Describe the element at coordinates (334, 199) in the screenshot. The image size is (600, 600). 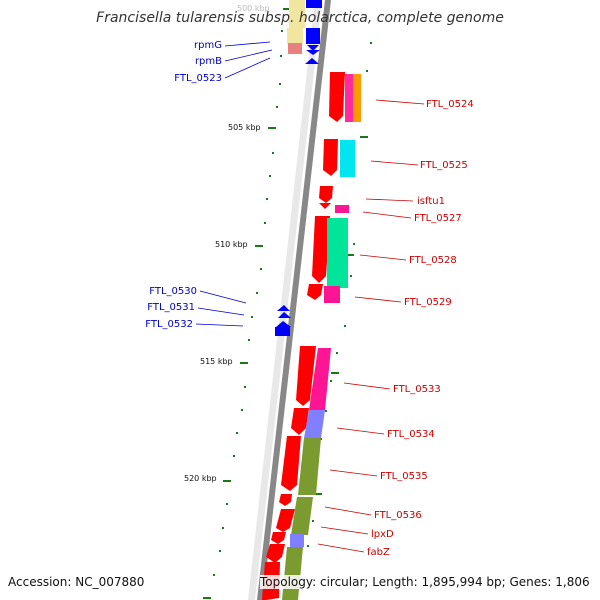
I see `gene-isftu1` at that location.